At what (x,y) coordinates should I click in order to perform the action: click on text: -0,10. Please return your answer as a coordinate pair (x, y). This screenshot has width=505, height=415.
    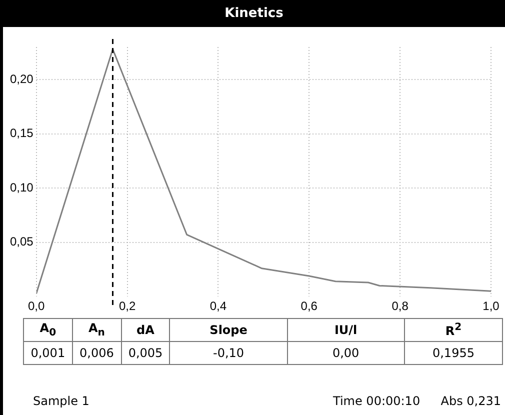
    Looking at the image, I should click on (229, 353).